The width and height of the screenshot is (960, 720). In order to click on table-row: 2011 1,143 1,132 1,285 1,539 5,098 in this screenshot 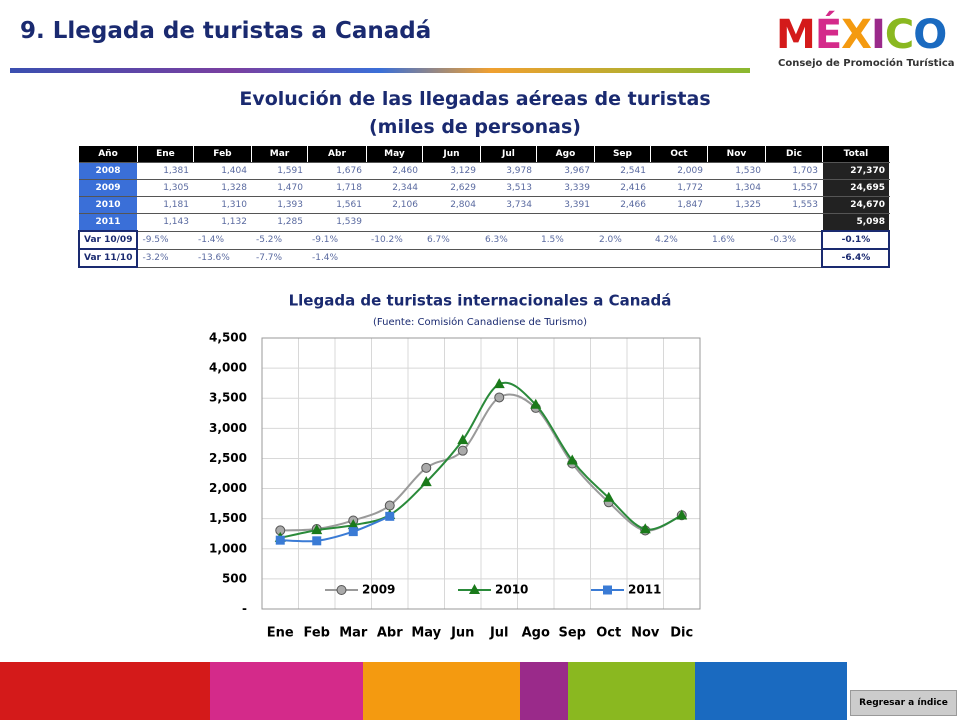, I will do `click(484, 222)`.